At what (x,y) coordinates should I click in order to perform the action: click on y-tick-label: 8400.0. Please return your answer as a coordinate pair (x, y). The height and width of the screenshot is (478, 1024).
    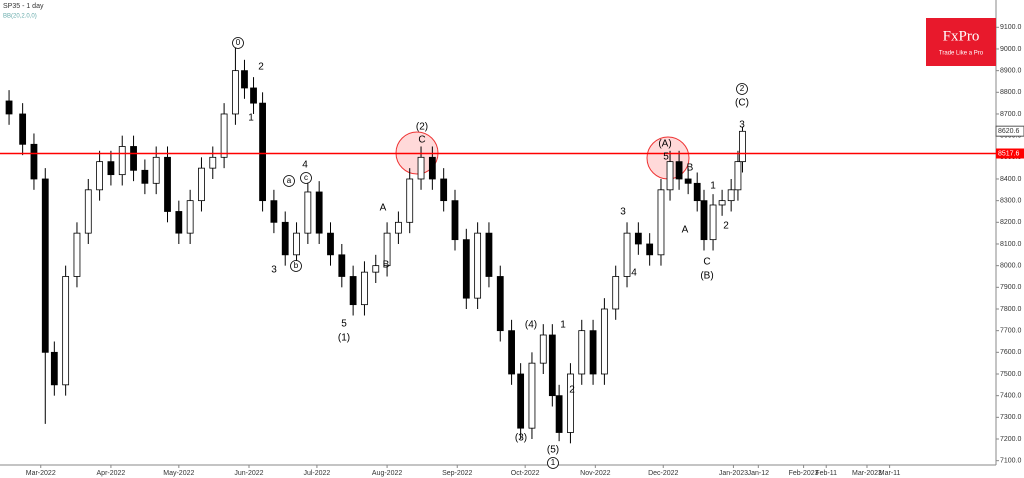
    Looking at the image, I should click on (1011, 179).